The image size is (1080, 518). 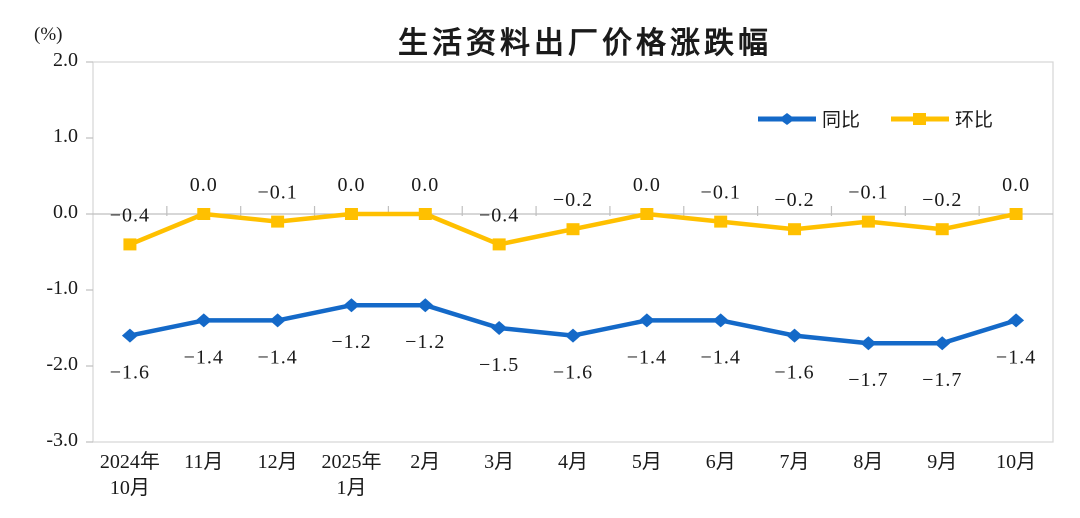 I want to click on data-label: −1.5, so click(x=499, y=365).